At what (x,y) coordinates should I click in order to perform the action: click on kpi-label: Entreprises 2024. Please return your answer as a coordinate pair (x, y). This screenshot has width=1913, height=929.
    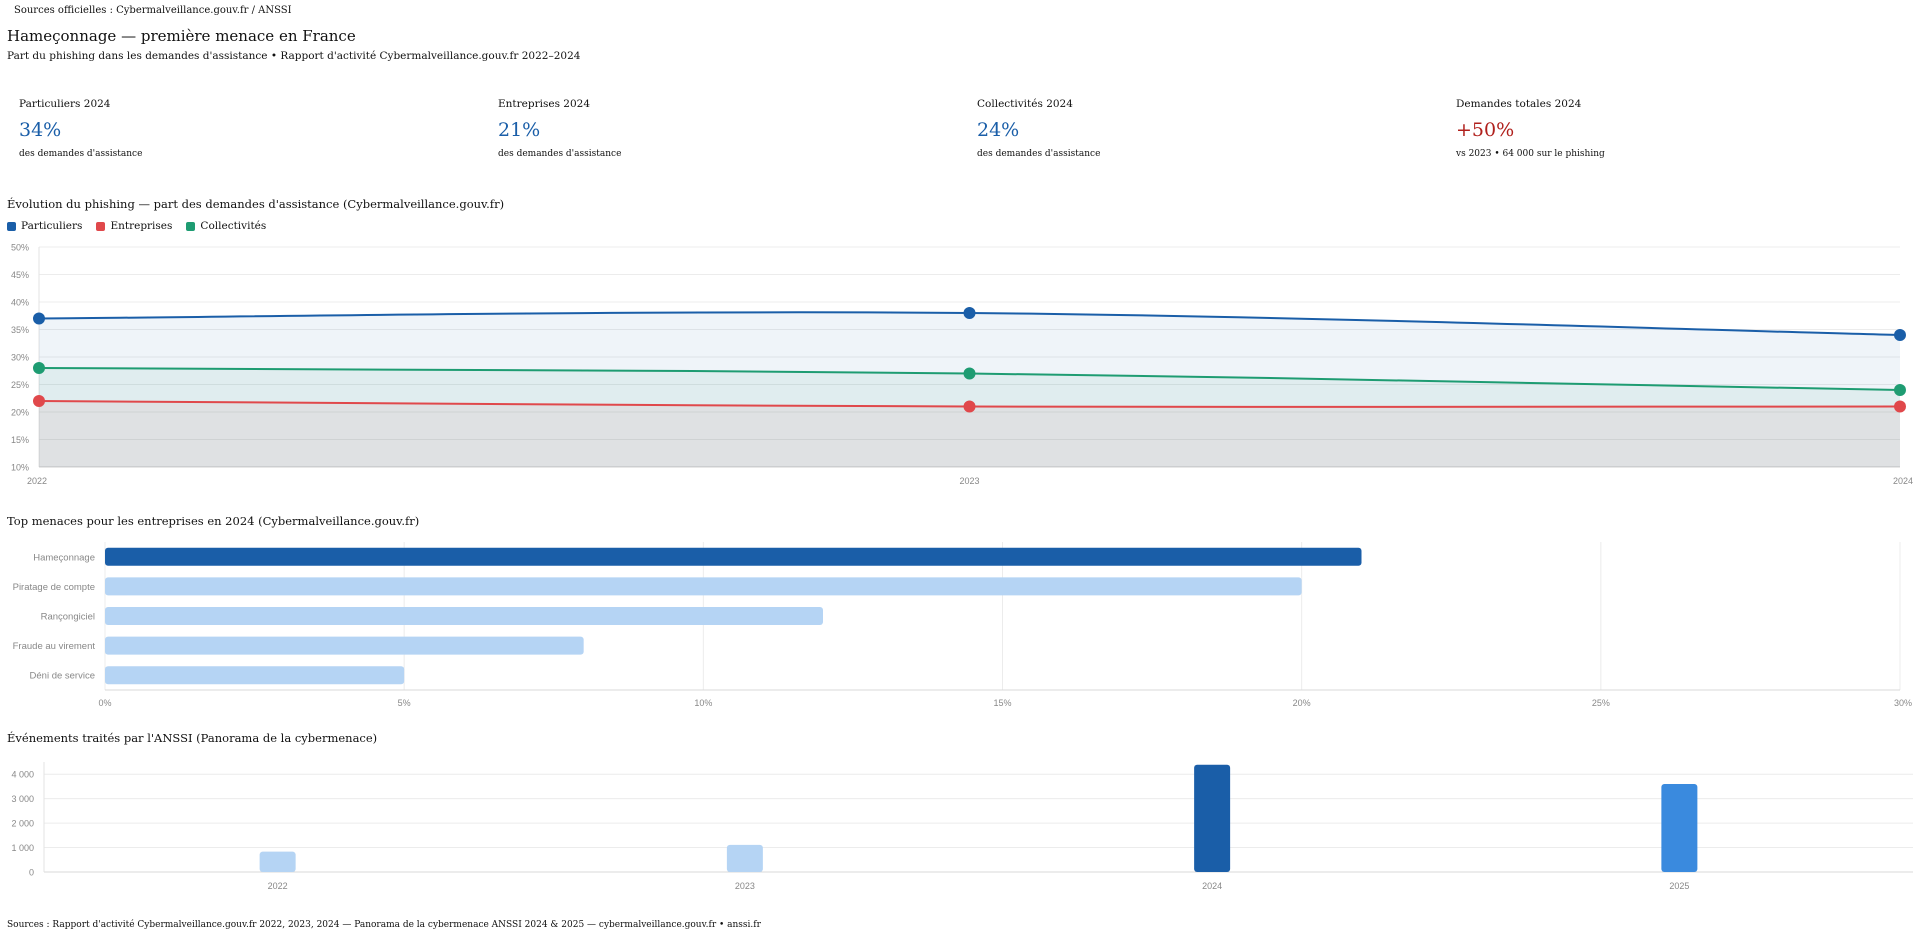
    Looking at the image, I should click on (544, 104).